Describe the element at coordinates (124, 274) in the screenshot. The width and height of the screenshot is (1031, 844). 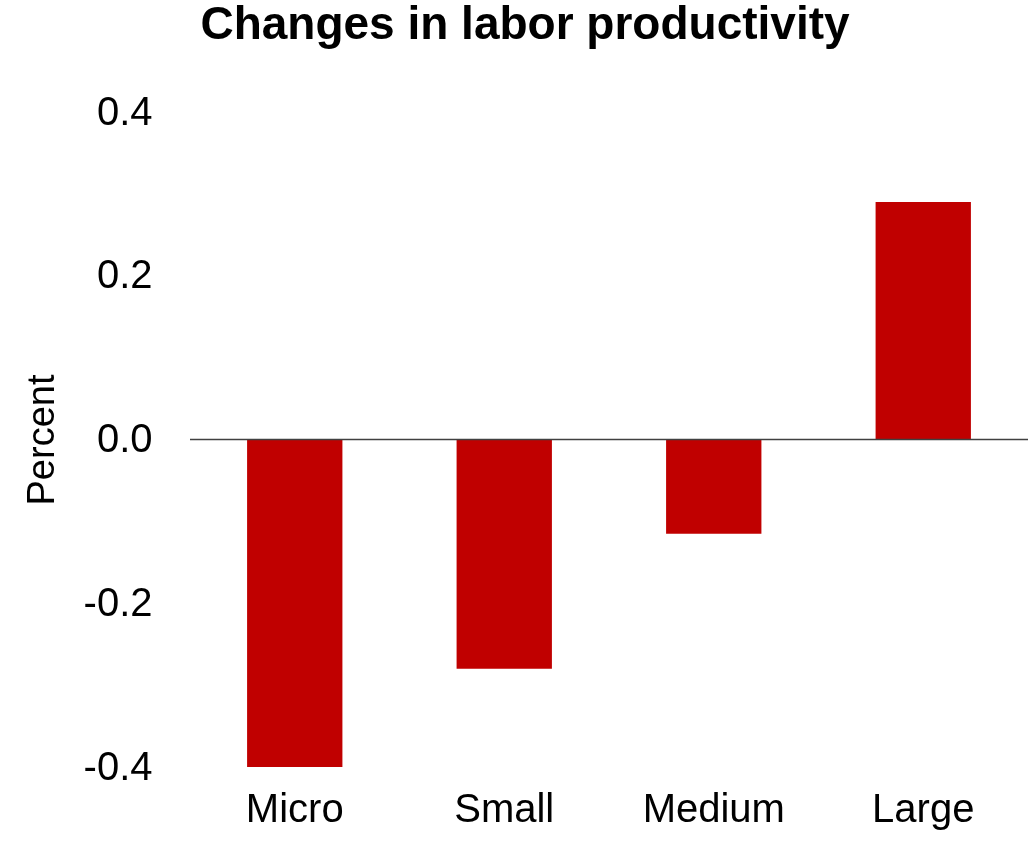
I see `y-tick-label: 0.2` at that location.